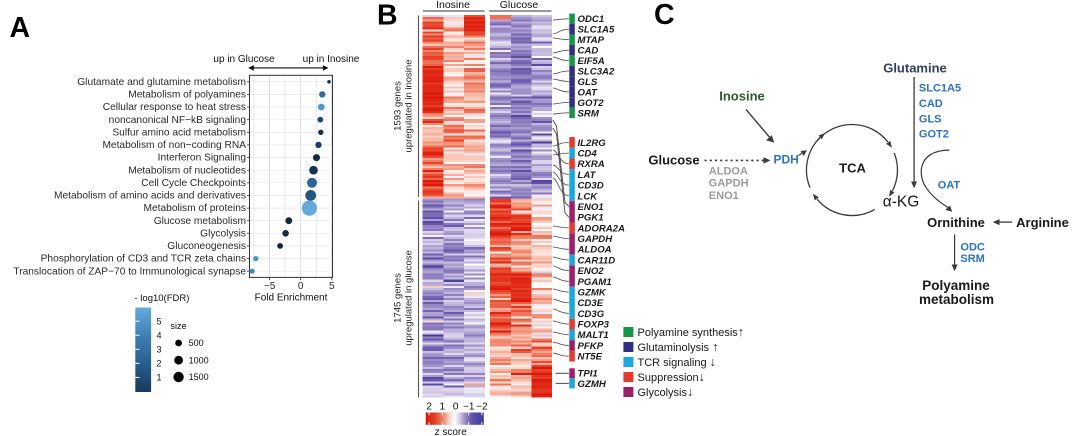 This screenshot has height=436, width=1080. Describe the element at coordinates (202, 158) in the screenshot. I see `svg-text: Interferon Signaling` at that location.